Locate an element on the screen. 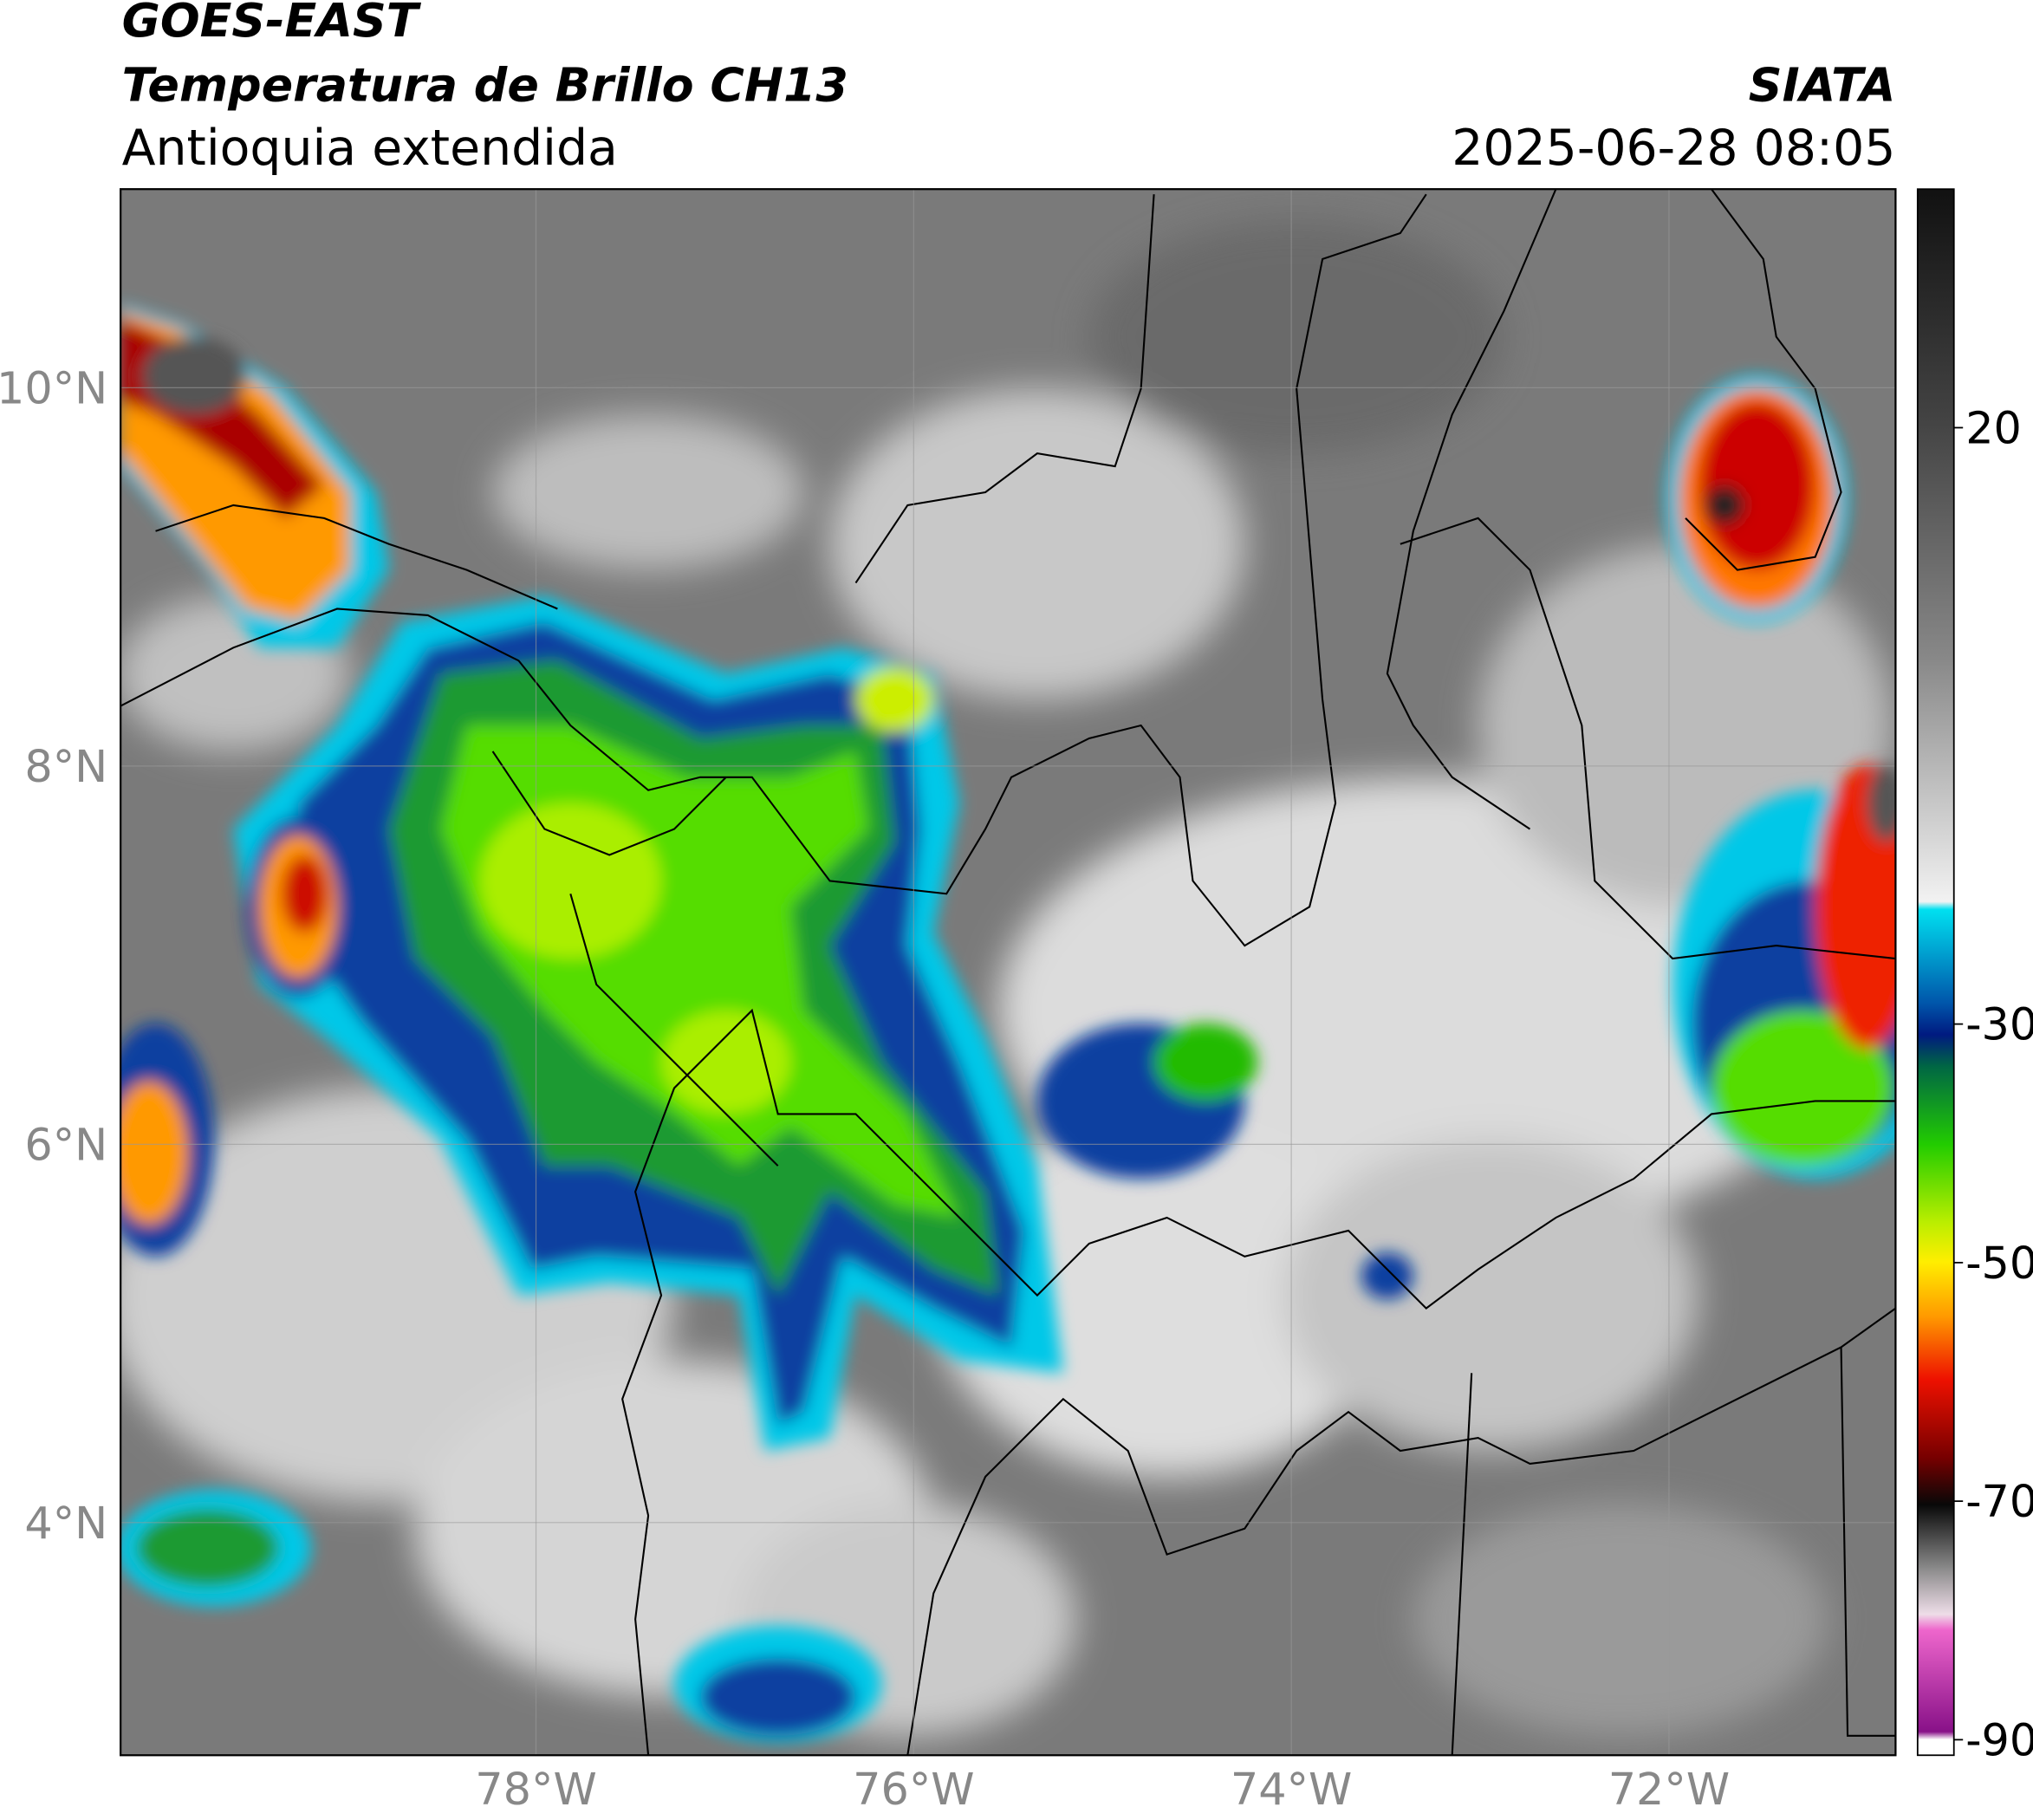  satellite-title: GOES-EAST is located at coordinates (272, 24).